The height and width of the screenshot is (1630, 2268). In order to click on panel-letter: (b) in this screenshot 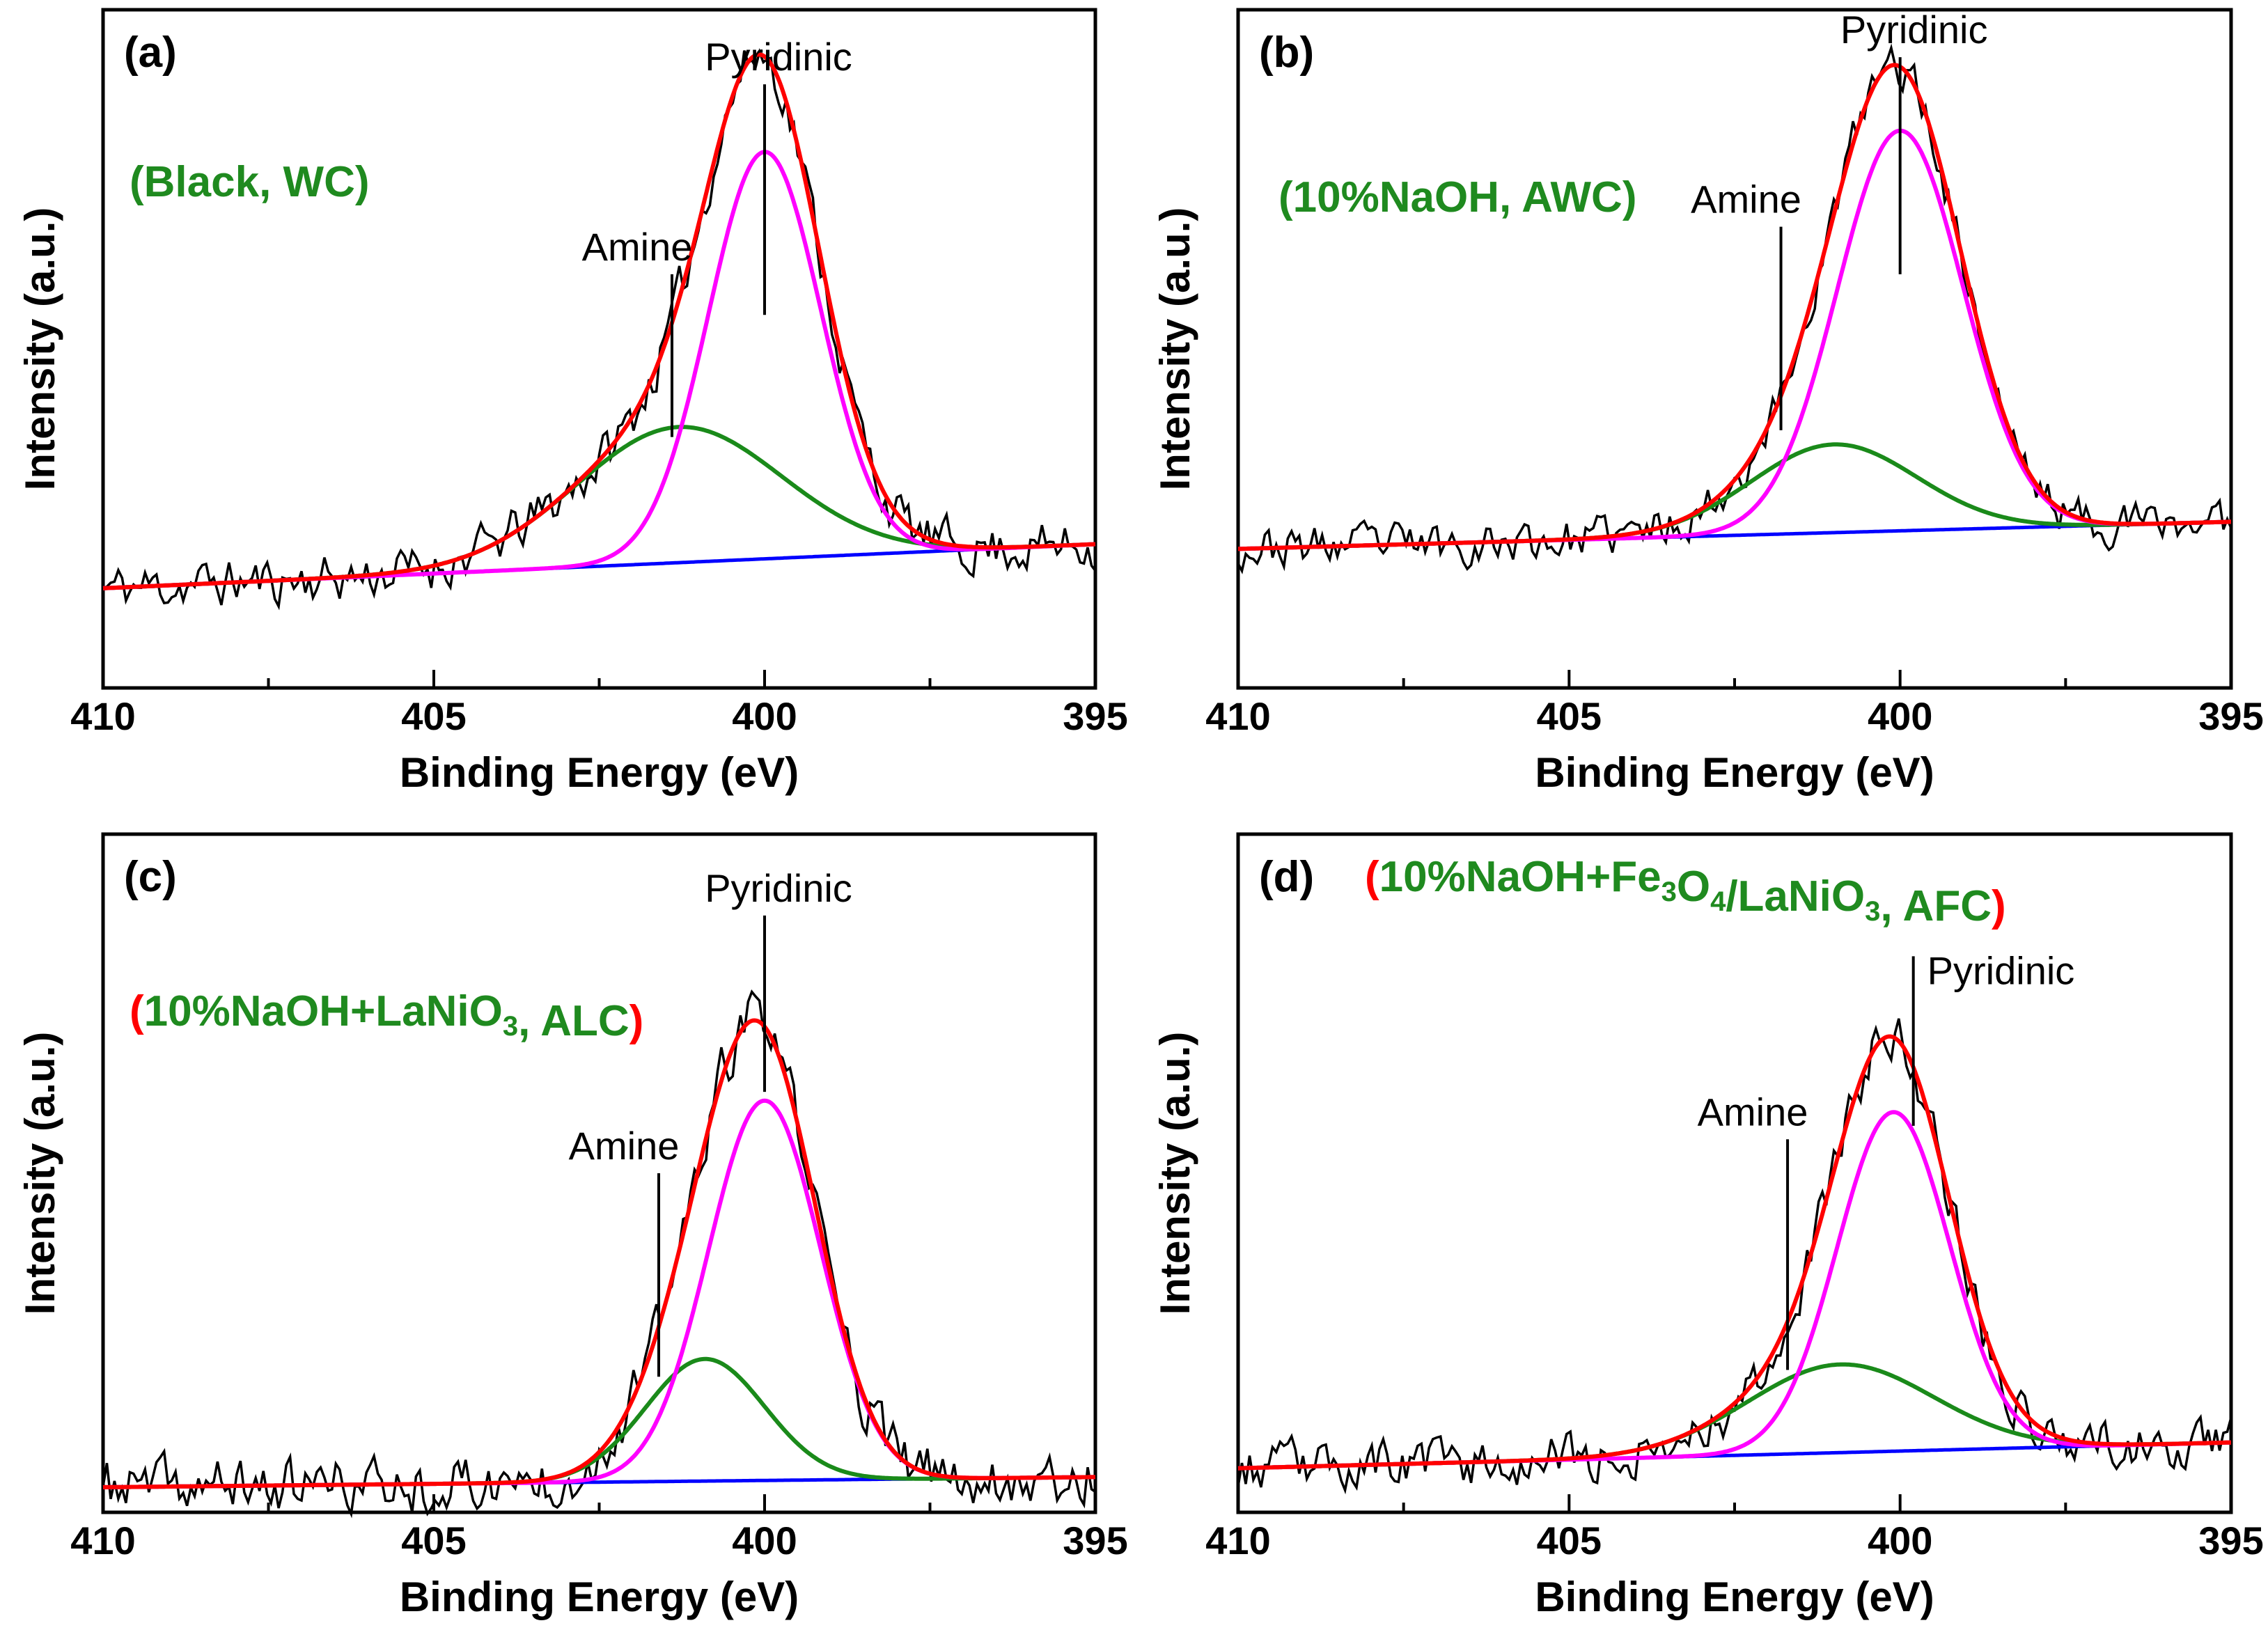, I will do `click(1286, 53)`.